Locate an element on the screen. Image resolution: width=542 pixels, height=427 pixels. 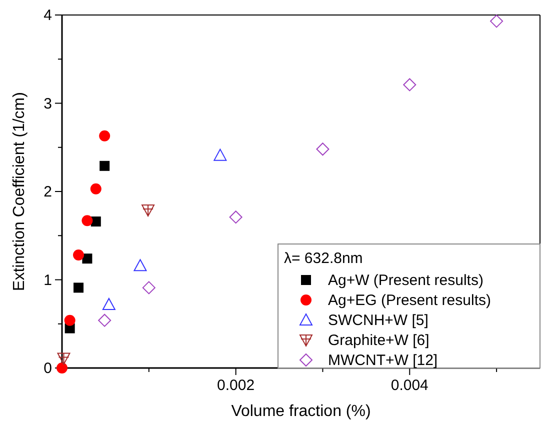
x-tick-label: 0.004 is located at coordinates (409, 385).